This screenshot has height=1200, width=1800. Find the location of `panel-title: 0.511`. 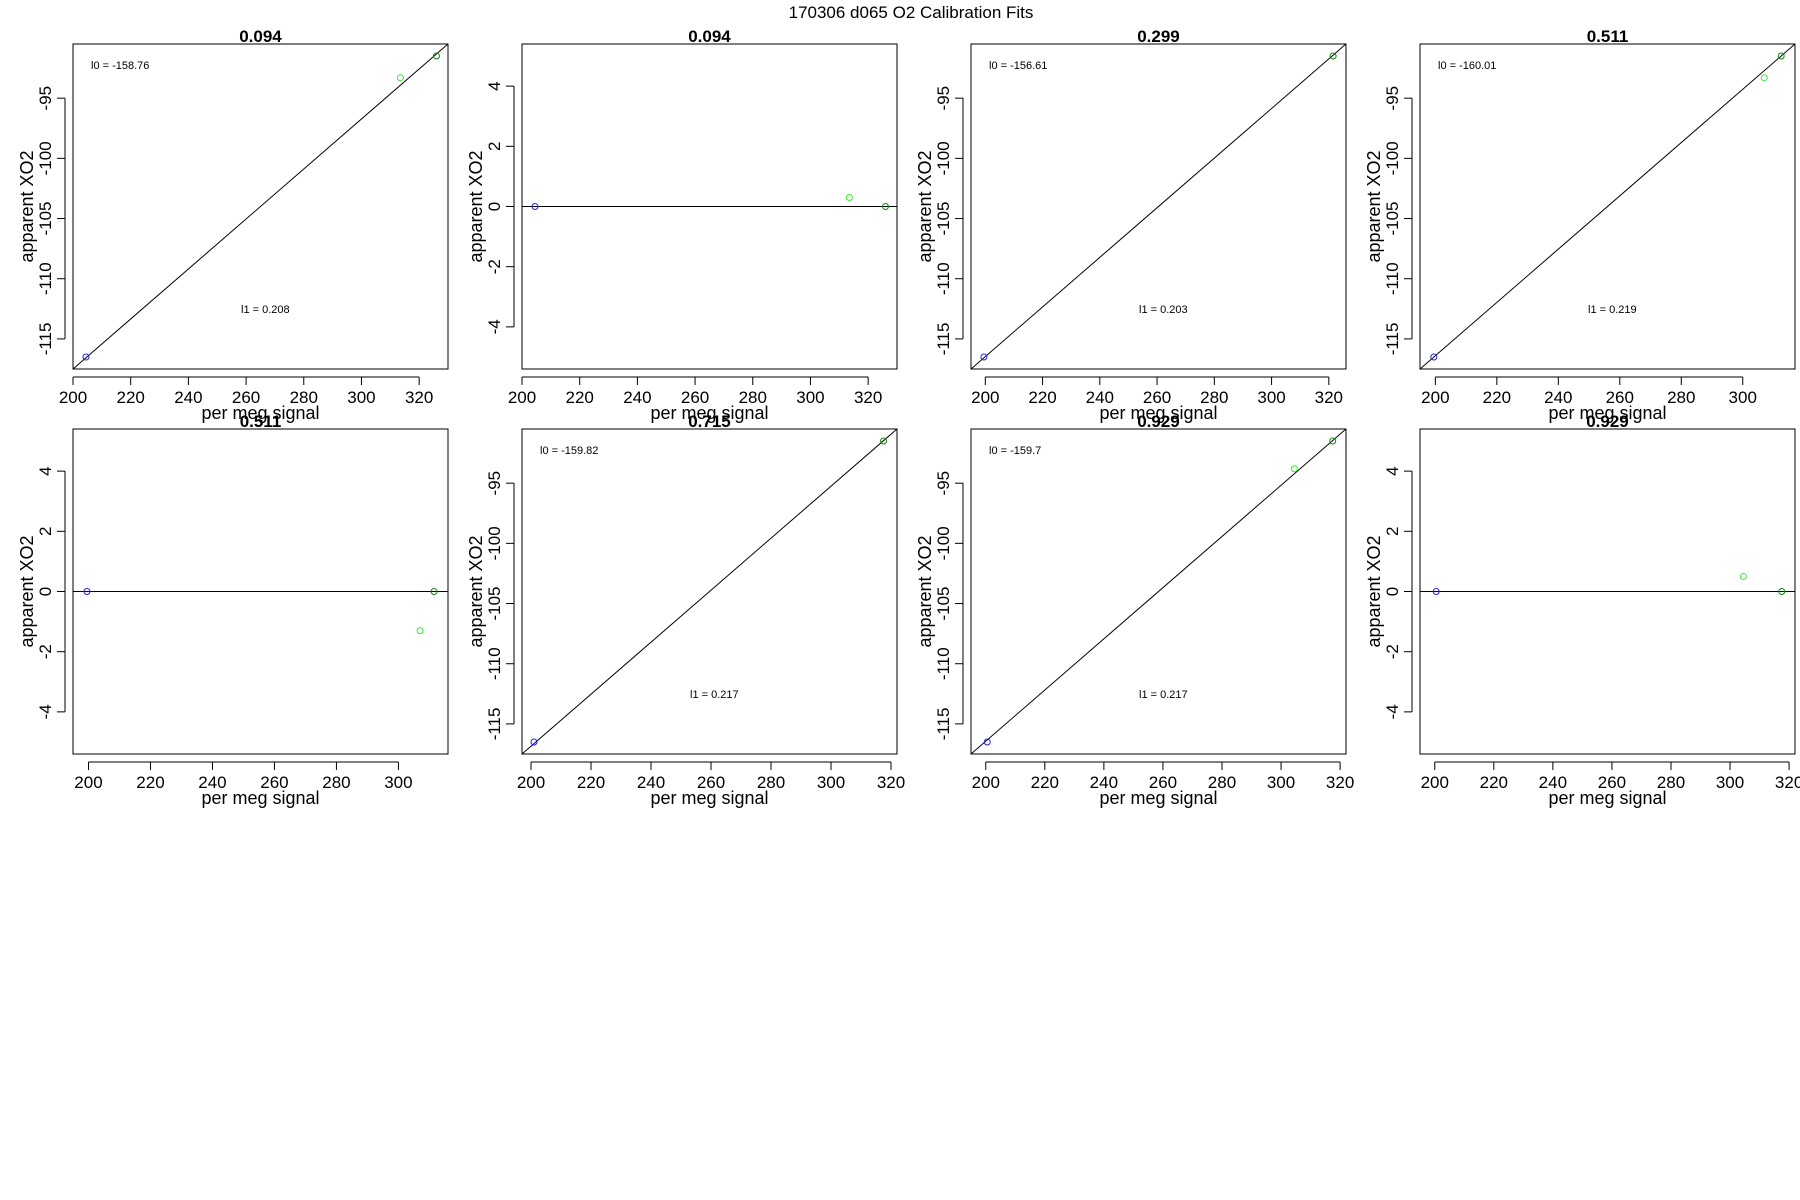

panel-title: 0.511 is located at coordinates (261, 421).